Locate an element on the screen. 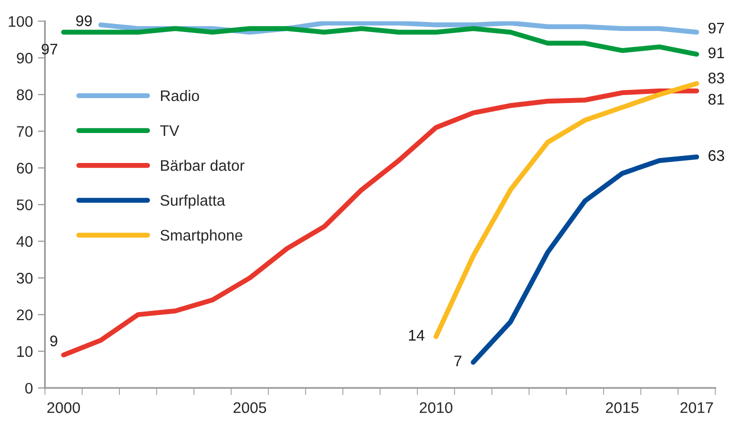 This screenshot has height=424, width=749. y-tick-label: 30 is located at coordinates (24, 278).